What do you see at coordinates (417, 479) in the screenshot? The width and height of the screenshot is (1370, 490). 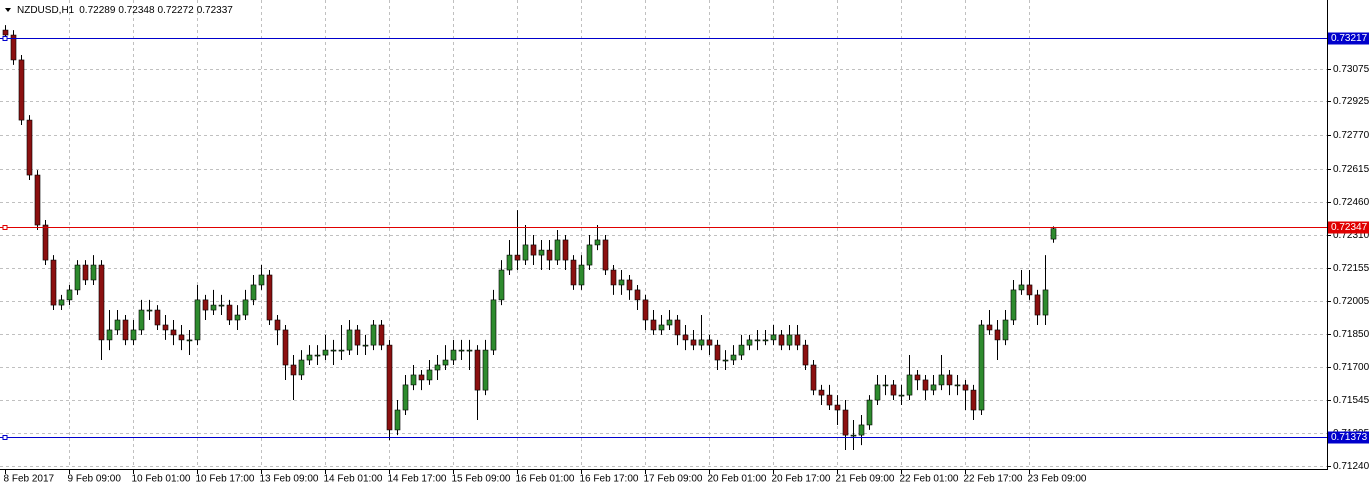 I see `x-tick-label: 14 Feb 17:00` at bounding box center [417, 479].